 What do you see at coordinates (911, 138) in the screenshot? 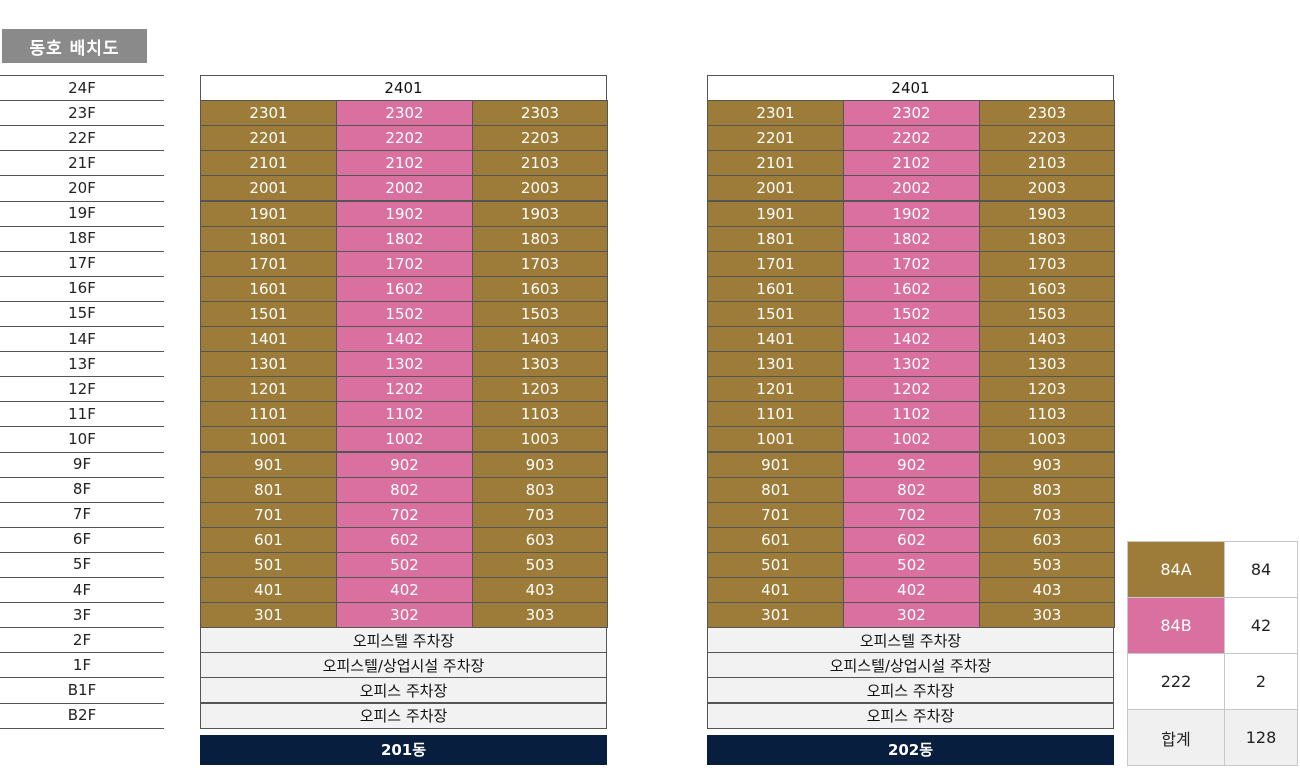
I see `unit-cell: 2202` at bounding box center [911, 138].